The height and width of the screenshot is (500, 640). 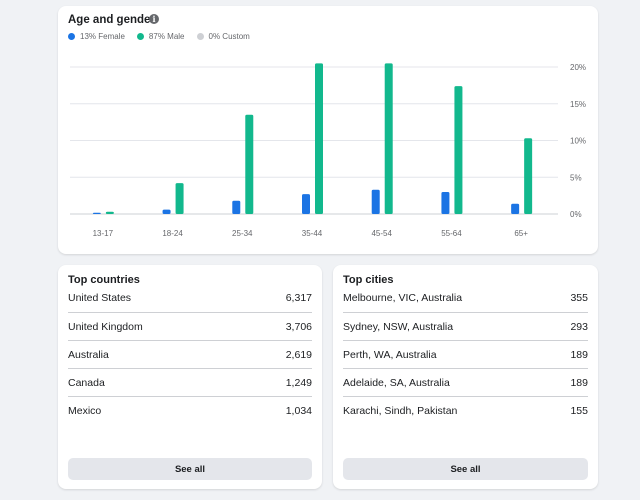 I want to click on city-count: 355, so click(x=579, y=298).